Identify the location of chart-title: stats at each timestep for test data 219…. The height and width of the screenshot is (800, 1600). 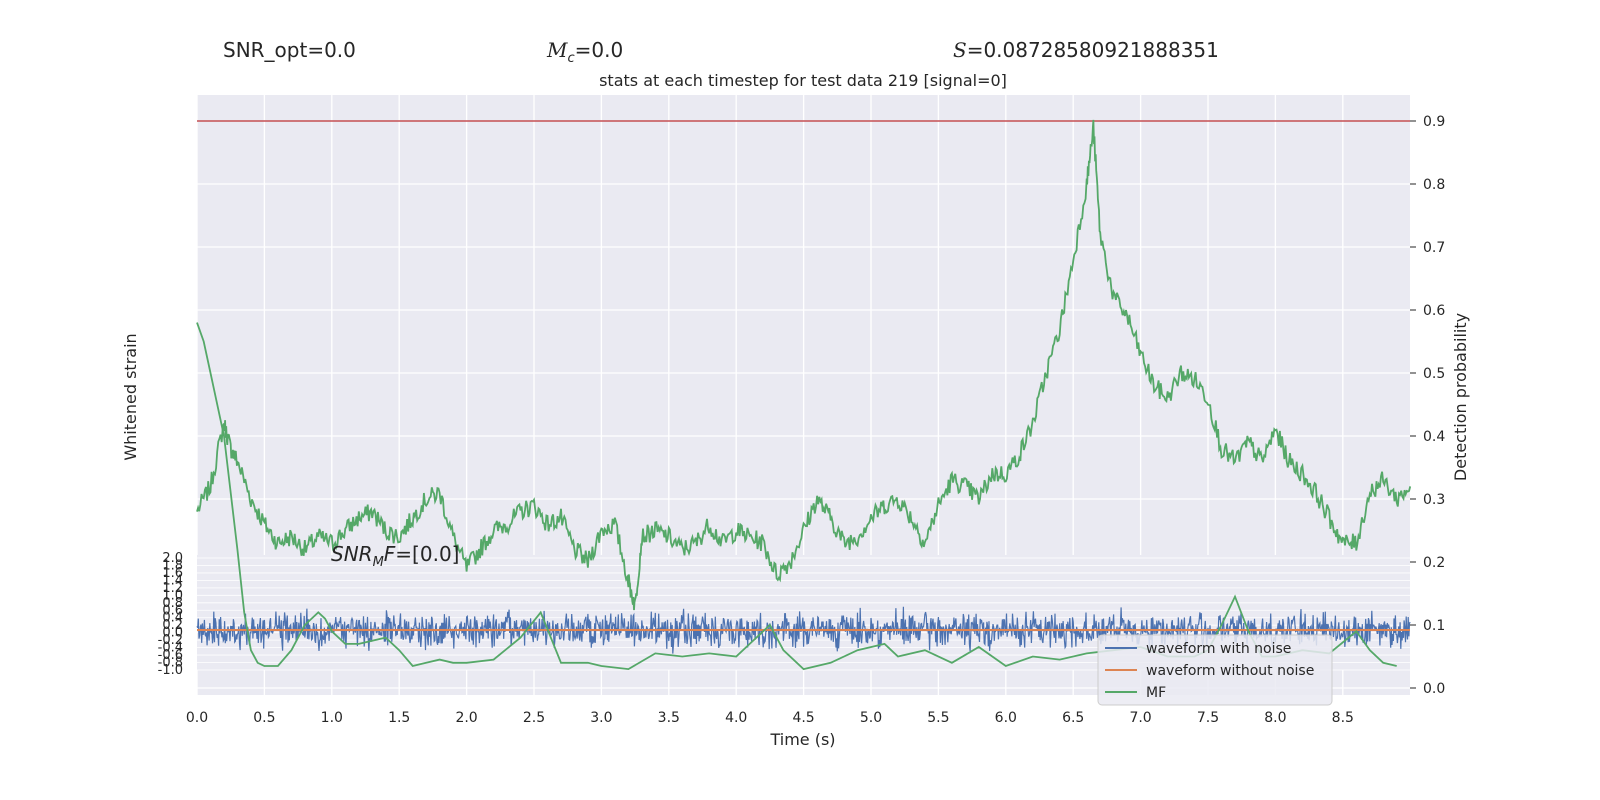
(803, 80).